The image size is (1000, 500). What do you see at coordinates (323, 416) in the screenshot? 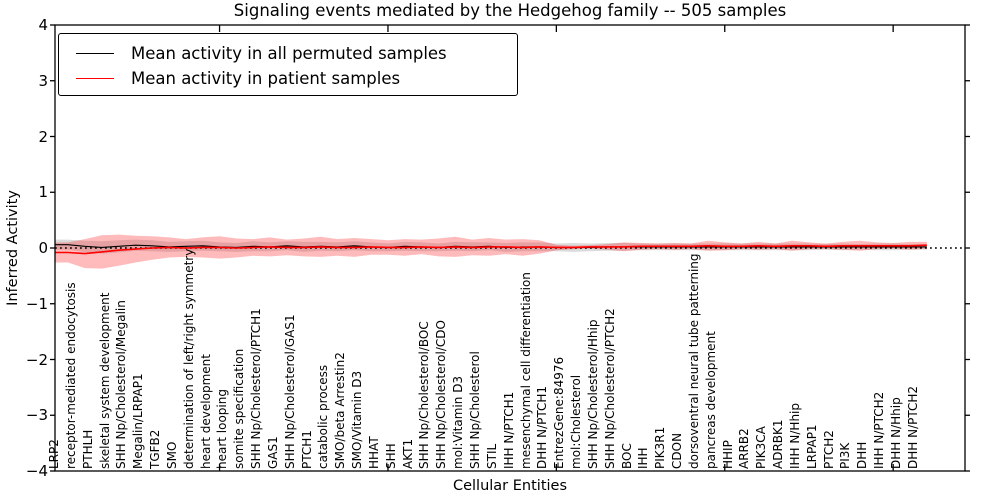
I see `x-category-label: catabolic process` at bounding box center [323, 416].